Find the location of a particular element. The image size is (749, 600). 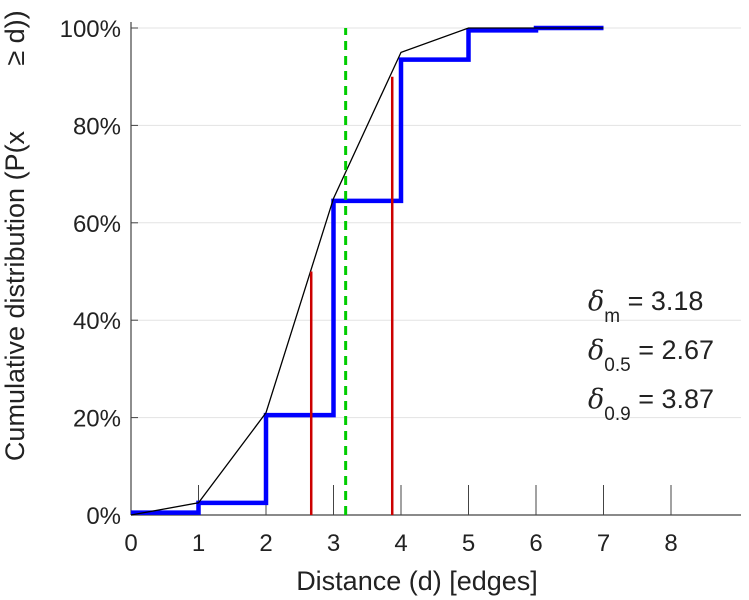

stat-annotation: δm = 3.18 is located at coordinates (645, 306).